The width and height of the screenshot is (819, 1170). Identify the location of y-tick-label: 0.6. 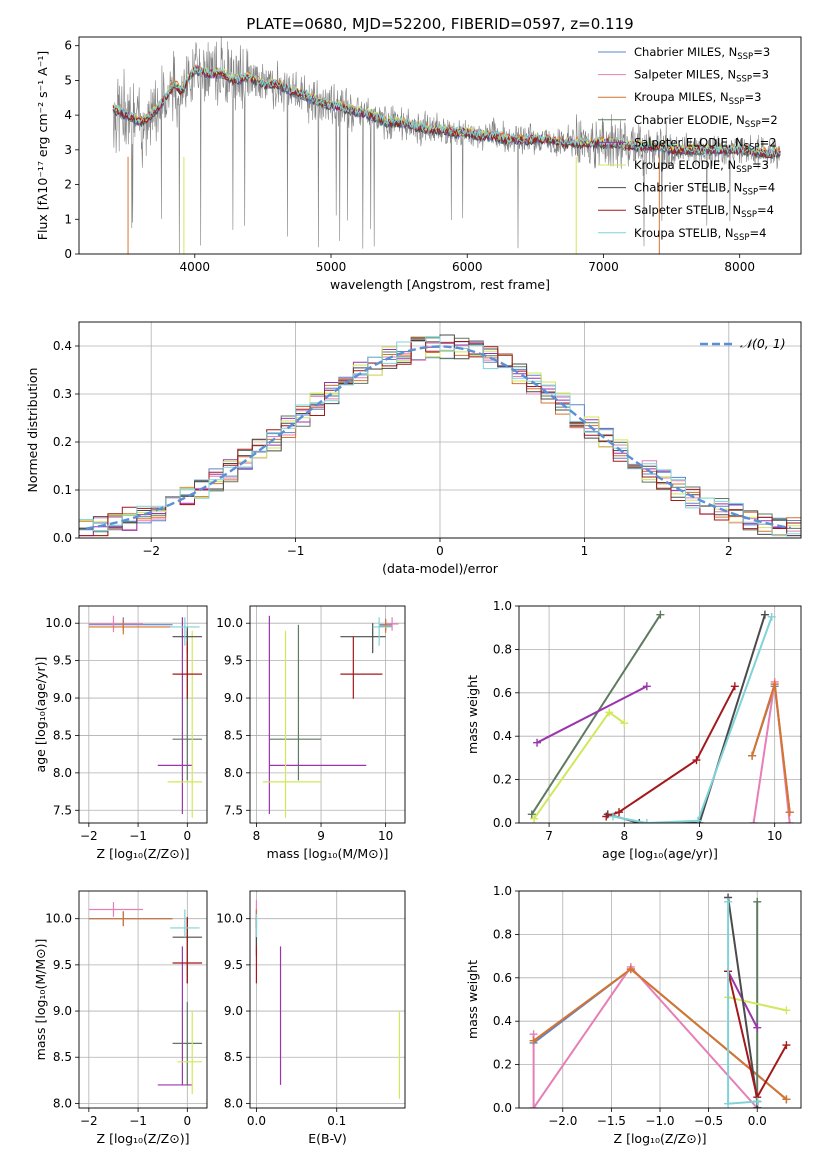
(502, 693).